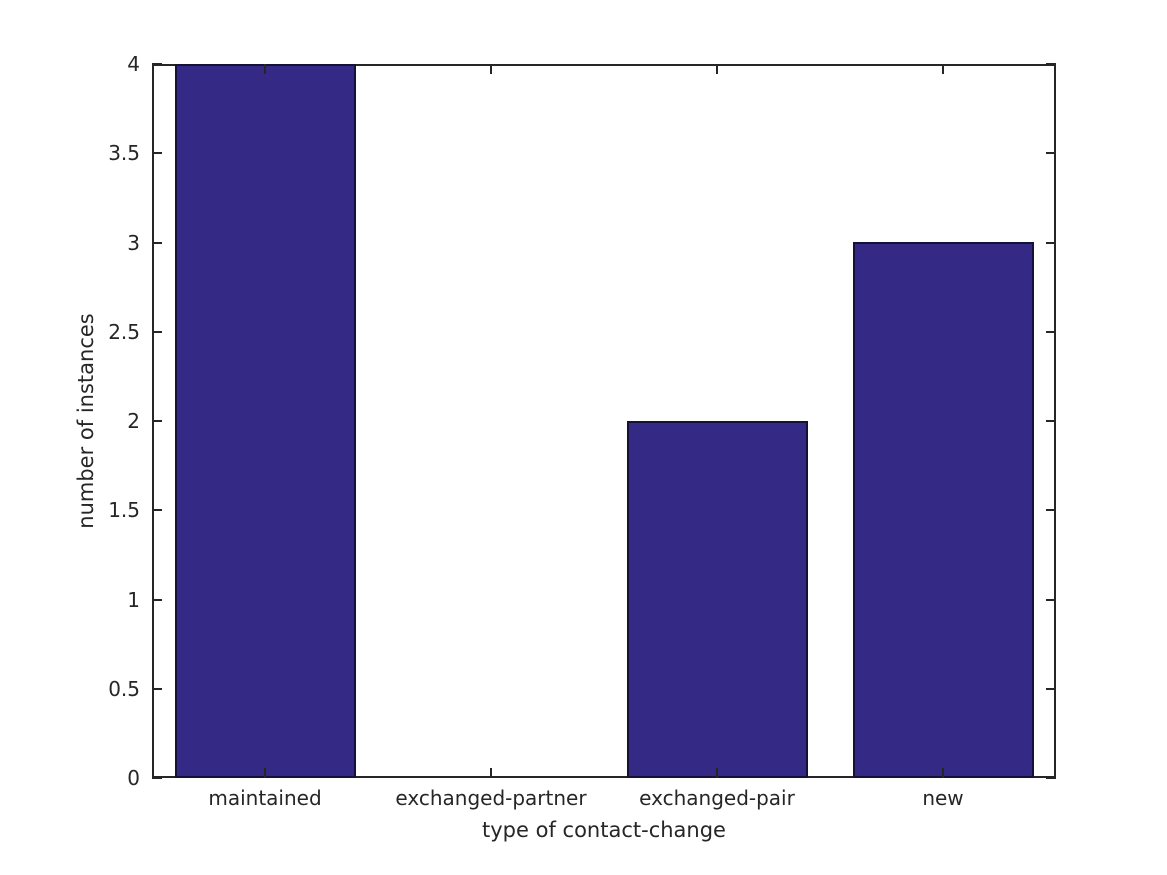 This screenshot has width=1167, height=875. Describe the element at coordinates (717, 798) in the screenshot. I see `x-tick-label: exchanged-pair` at that location.